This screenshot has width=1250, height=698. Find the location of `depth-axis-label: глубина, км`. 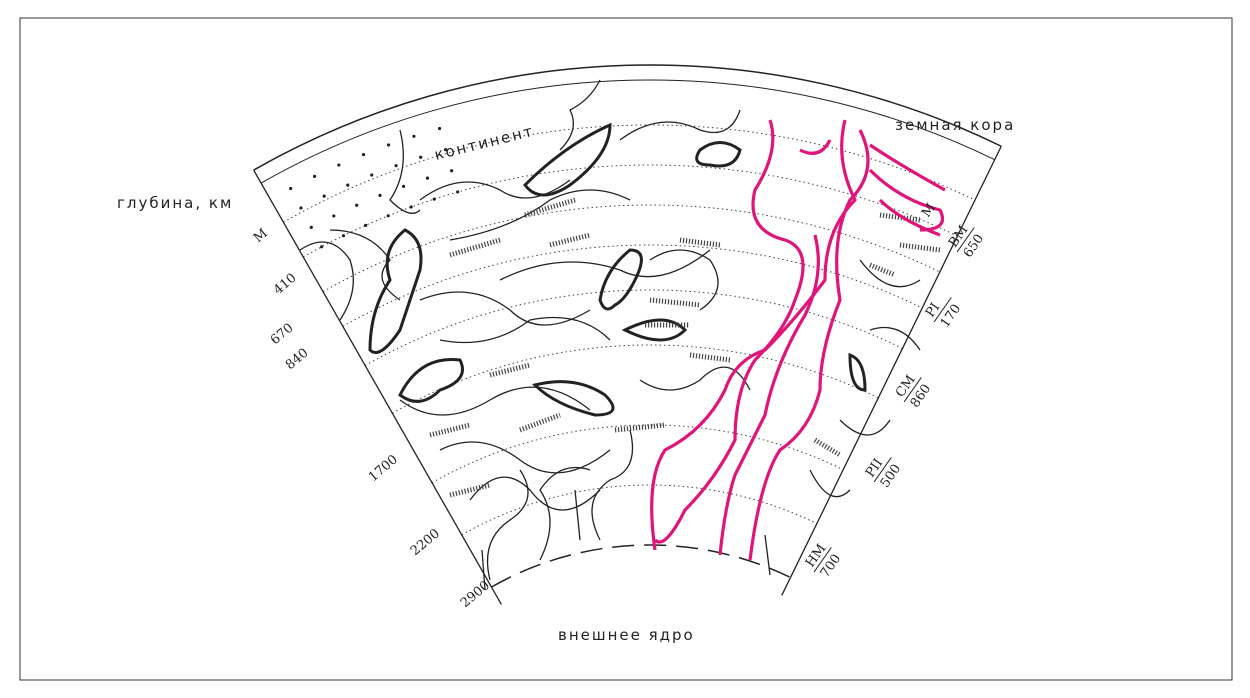

depth-axis-label: глубина, км is located at coordinates (175, 203).